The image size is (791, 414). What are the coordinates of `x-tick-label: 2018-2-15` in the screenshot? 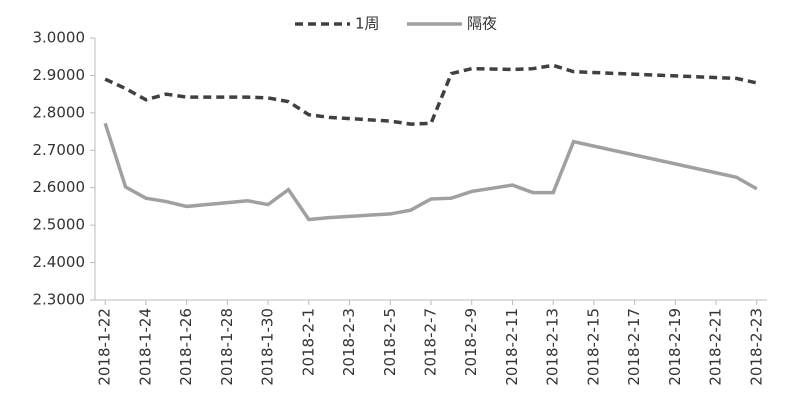 It's located at (593, 347).